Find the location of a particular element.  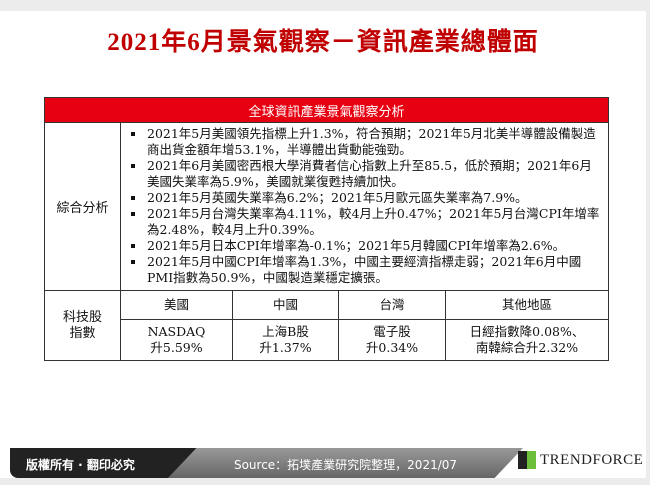

logo-text: TRENDFORCE is located at coordinates (592, 459).